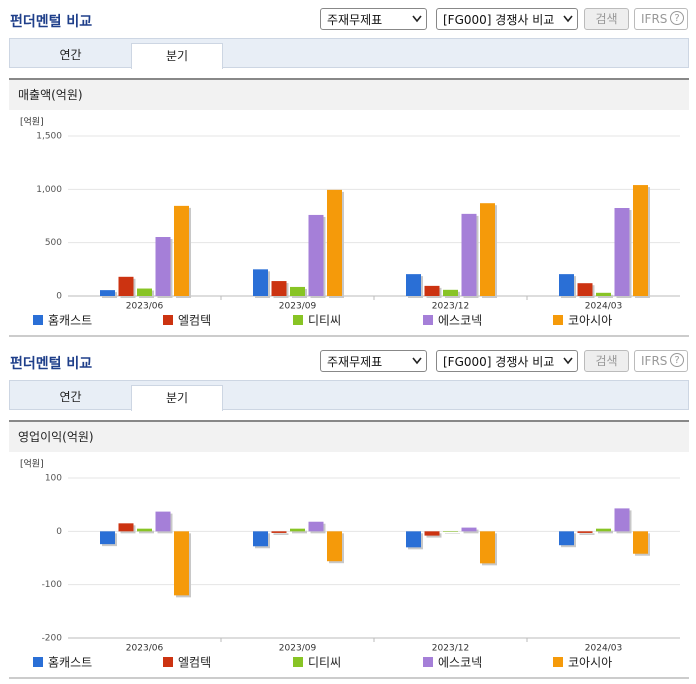 Image resolution: width=696 pixels, height=684 pixels. What do you see at coordinates (349, 436) in the screenshot?
I see `chart-title: 영업이익(억원)` at bounding box center [349, 436].